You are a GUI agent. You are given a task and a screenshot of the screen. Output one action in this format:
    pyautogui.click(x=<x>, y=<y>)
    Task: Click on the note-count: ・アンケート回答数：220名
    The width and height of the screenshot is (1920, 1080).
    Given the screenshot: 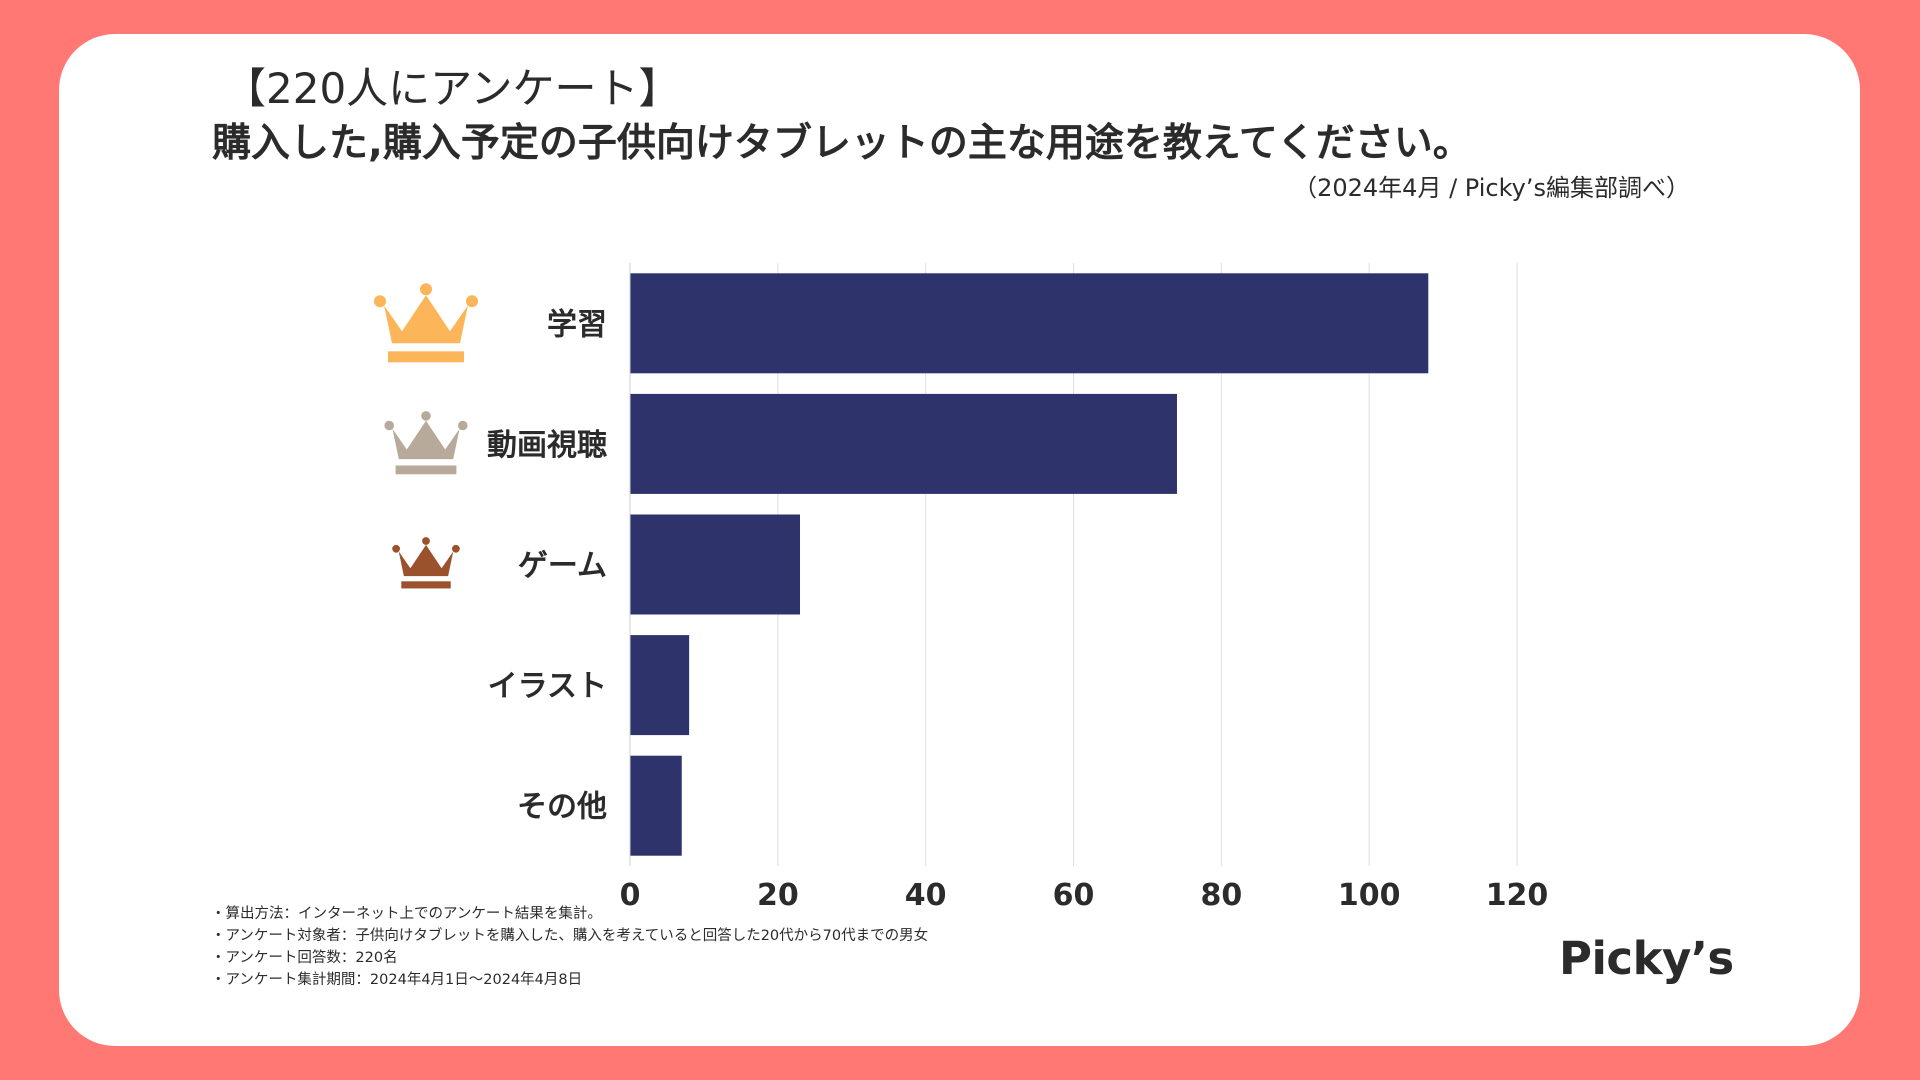 What is the action you would take?
    pyautogui.click(x=304, y=958)
    